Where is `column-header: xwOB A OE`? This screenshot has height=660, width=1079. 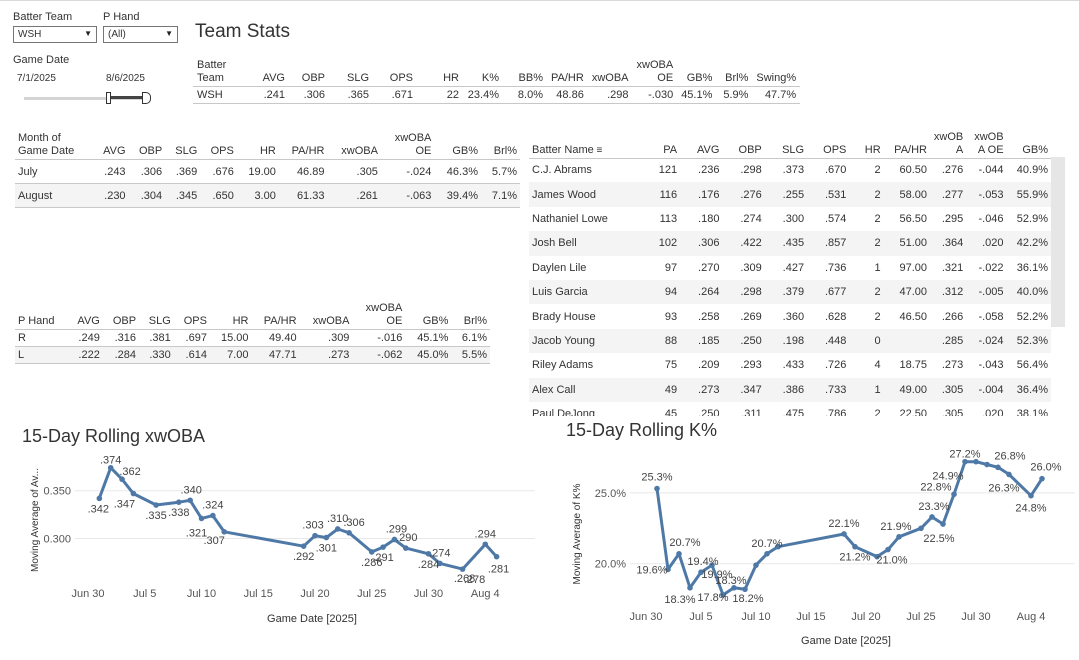 column-header: xwOB A OE is located at coordinates (986, 141).